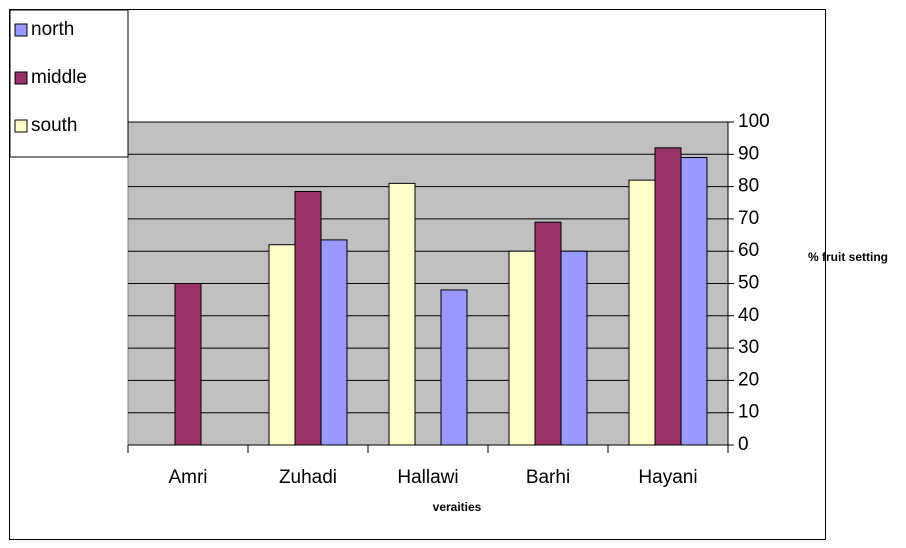  Describe the element at coordinates (748, 379) in the screenshot. I see `y-tick-label: 20` at that location.